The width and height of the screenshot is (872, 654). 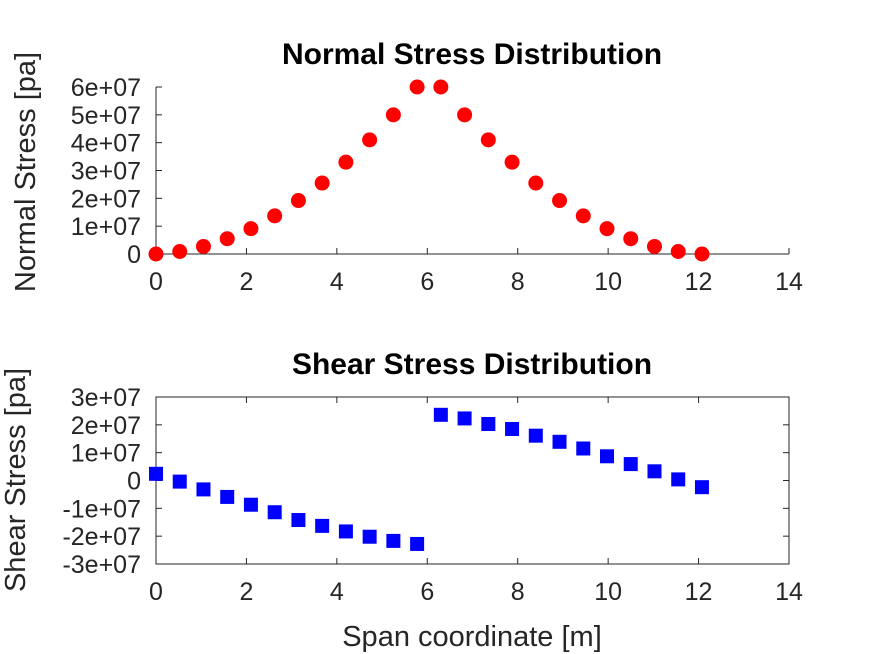 I want to click on y-tick-label: -1e+07, so click(x=101, y=509).